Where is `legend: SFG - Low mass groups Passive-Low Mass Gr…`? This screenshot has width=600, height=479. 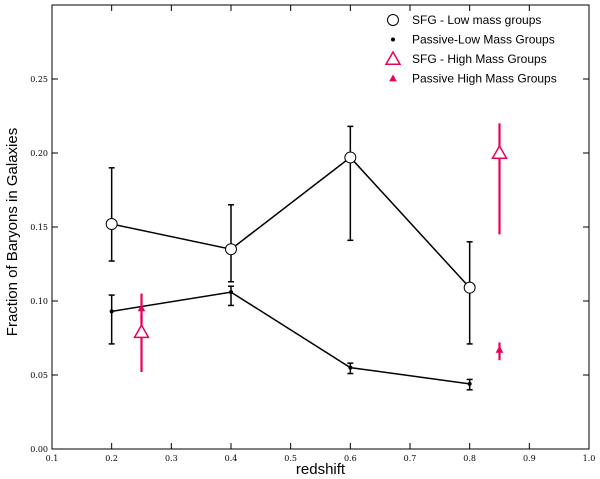
legend: SFG - Low mass groups Passive-Low Mass Gr… is located at coordinates (470, 49).